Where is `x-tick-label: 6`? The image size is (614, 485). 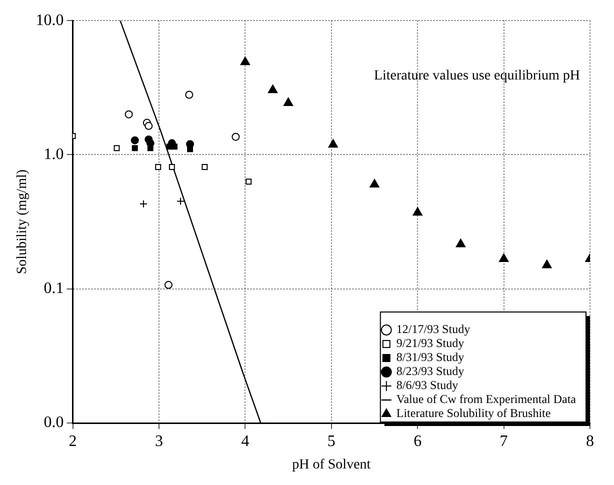 x-tick-label: 6 is located at coordinates (418, 441).